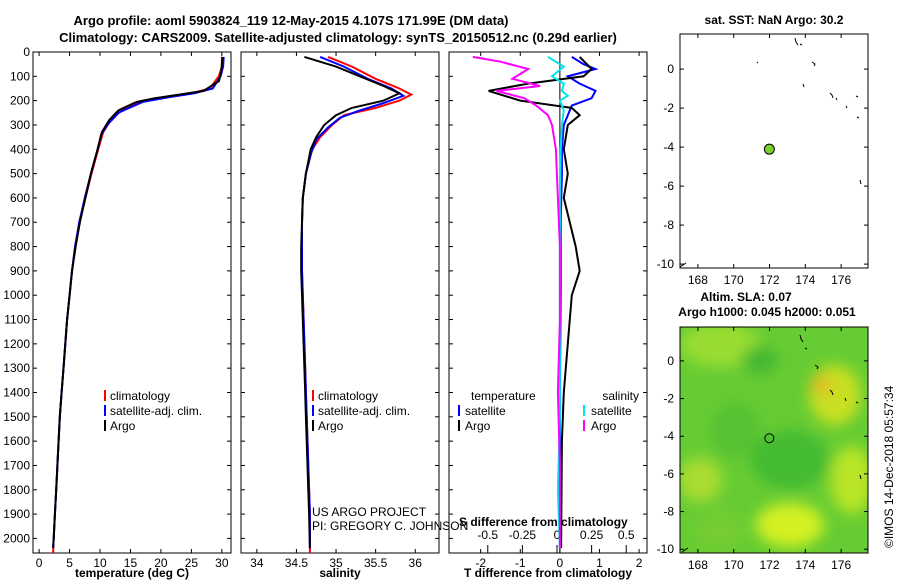  What do you see at coordinates (348, 396) in the screenshot?
I see `salinity-legend-label: climatology` at bounding box center [348, 396].